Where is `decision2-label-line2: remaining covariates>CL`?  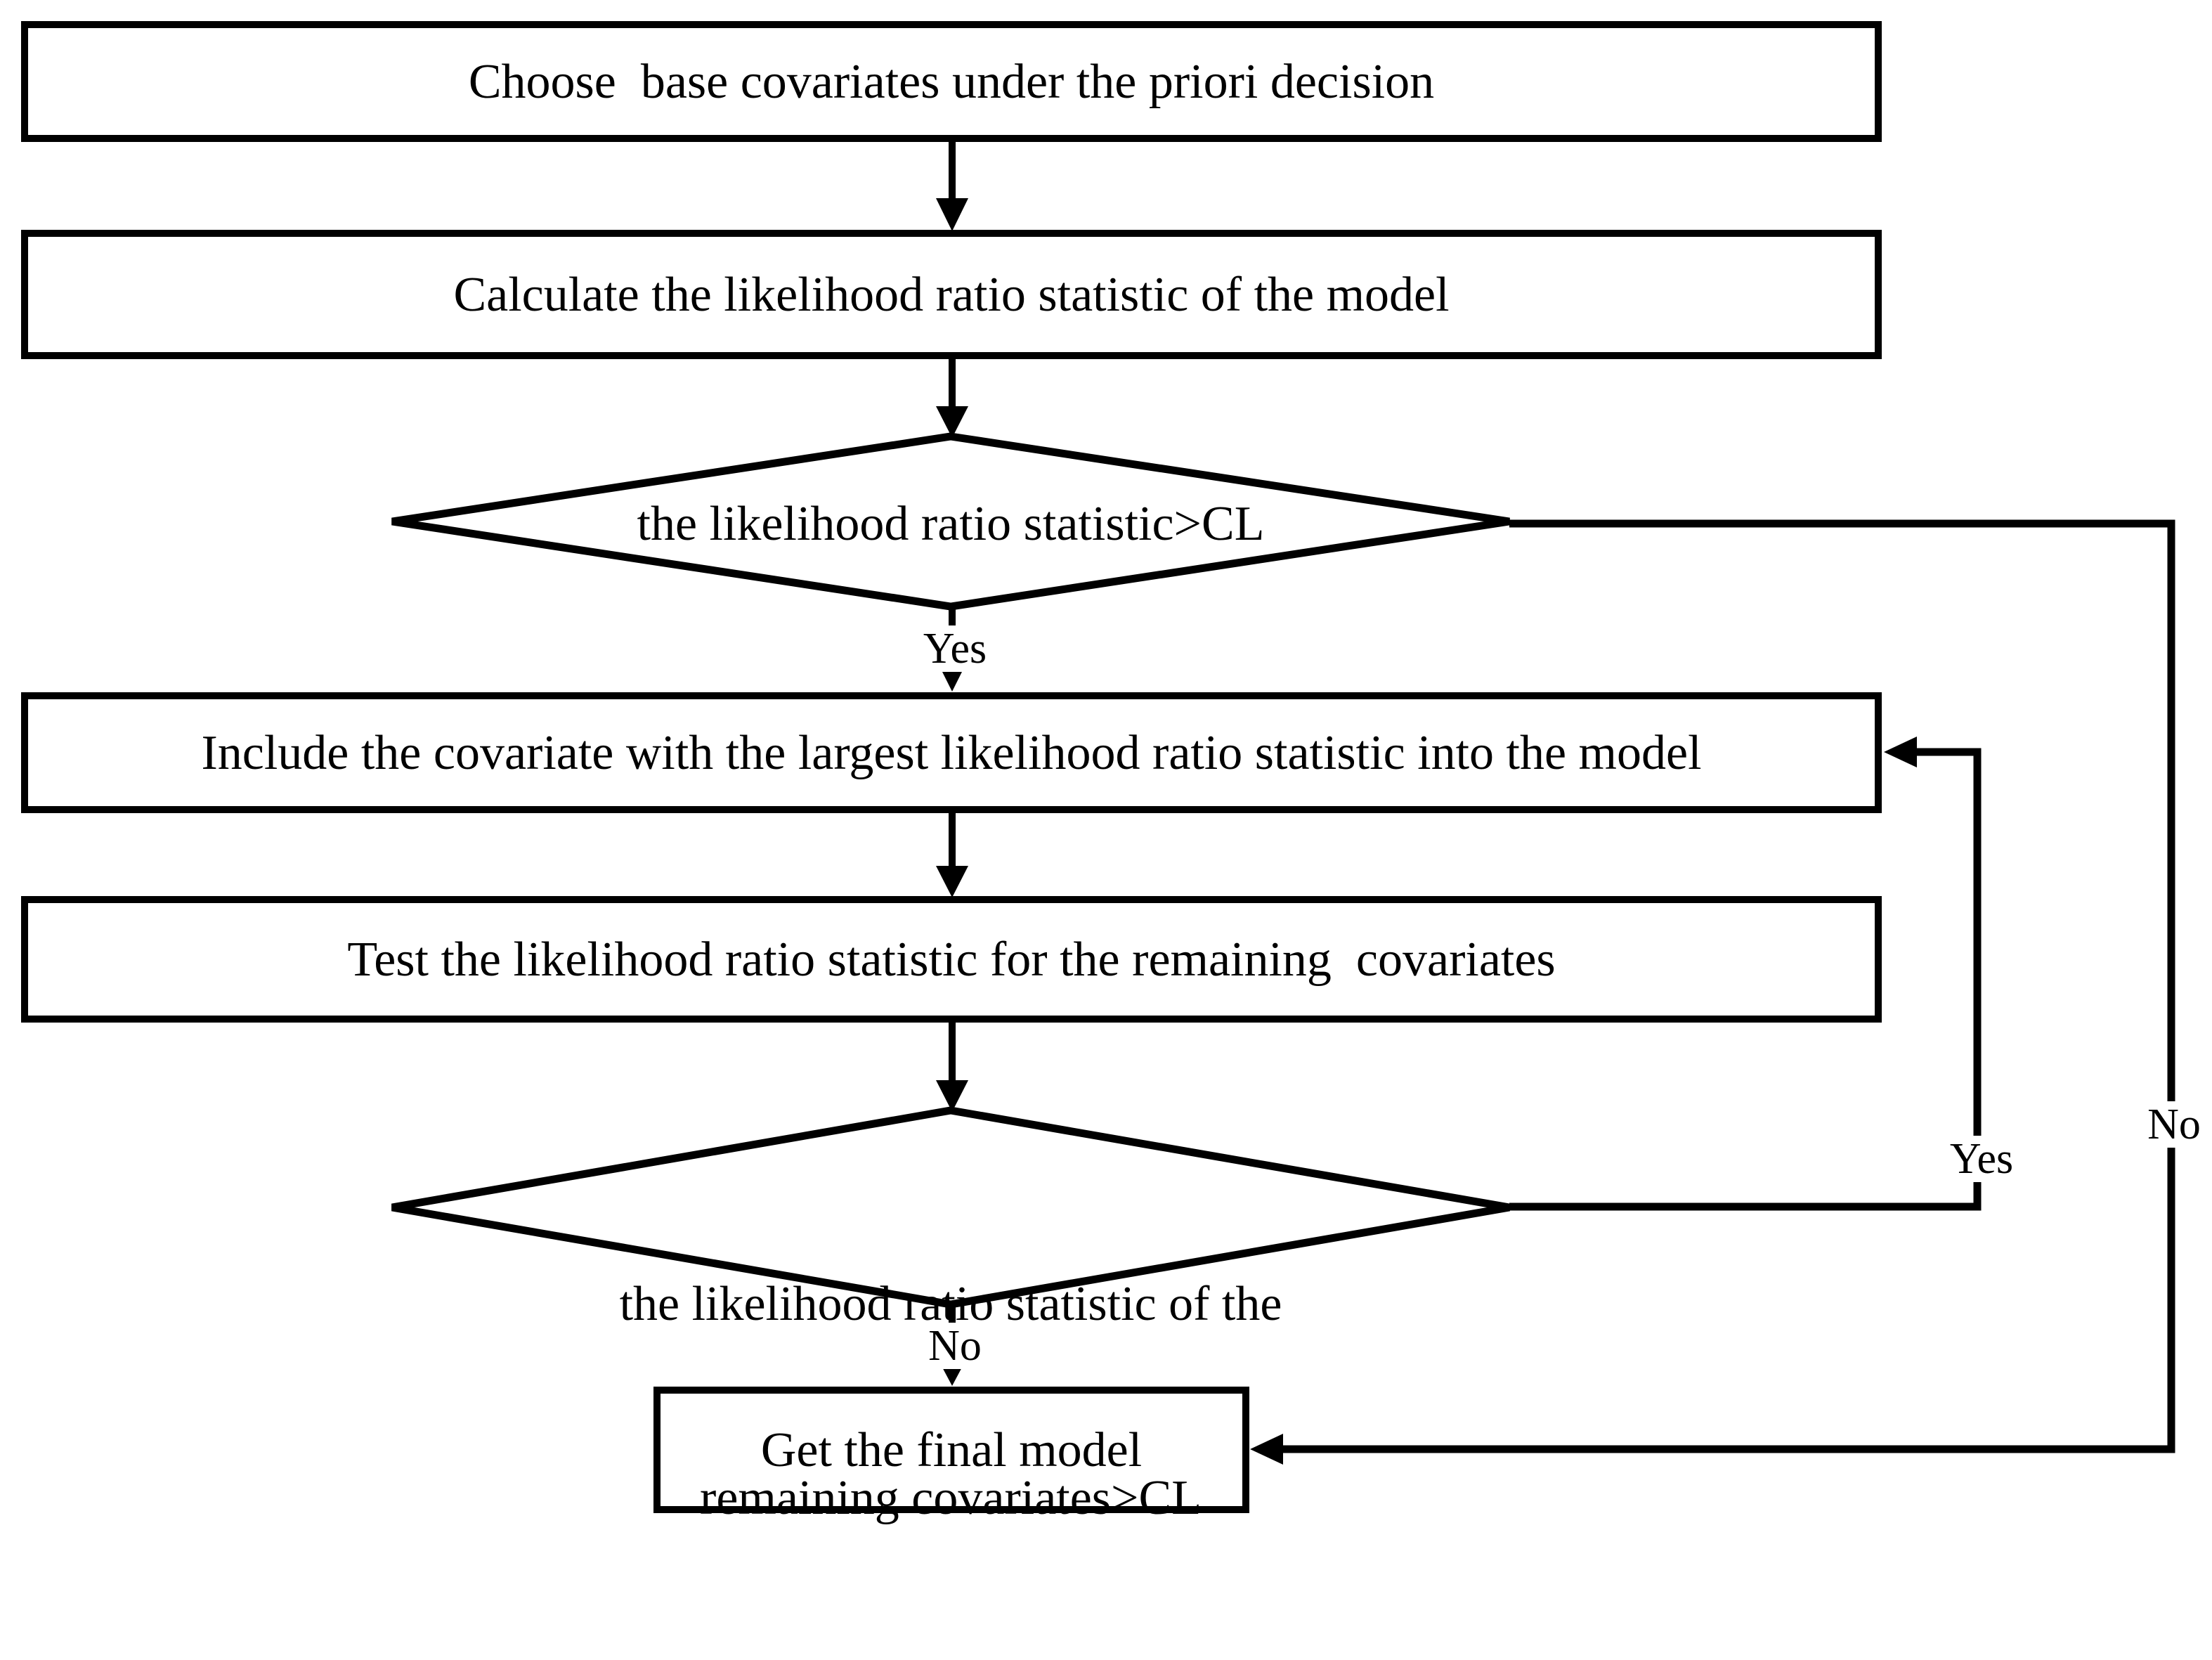 decision2-label-line2: remaining covariates>CL is located at coordinates (951, 1498).